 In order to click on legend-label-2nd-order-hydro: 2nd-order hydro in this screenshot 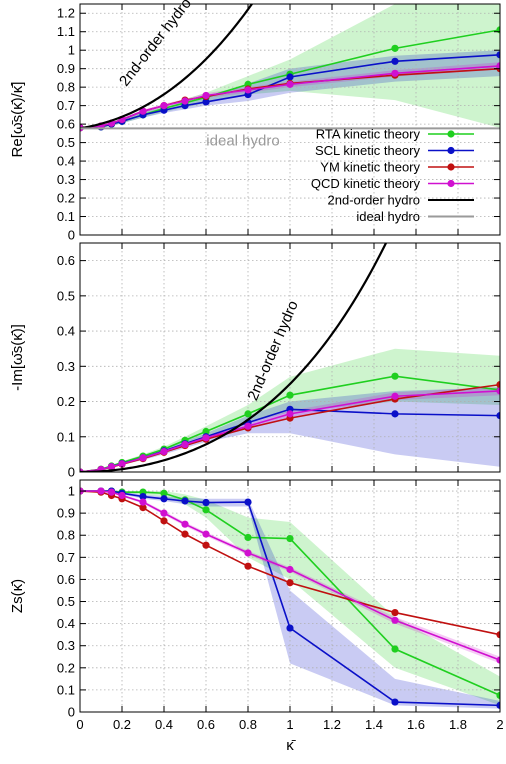, I will do `click(374, 200)`.